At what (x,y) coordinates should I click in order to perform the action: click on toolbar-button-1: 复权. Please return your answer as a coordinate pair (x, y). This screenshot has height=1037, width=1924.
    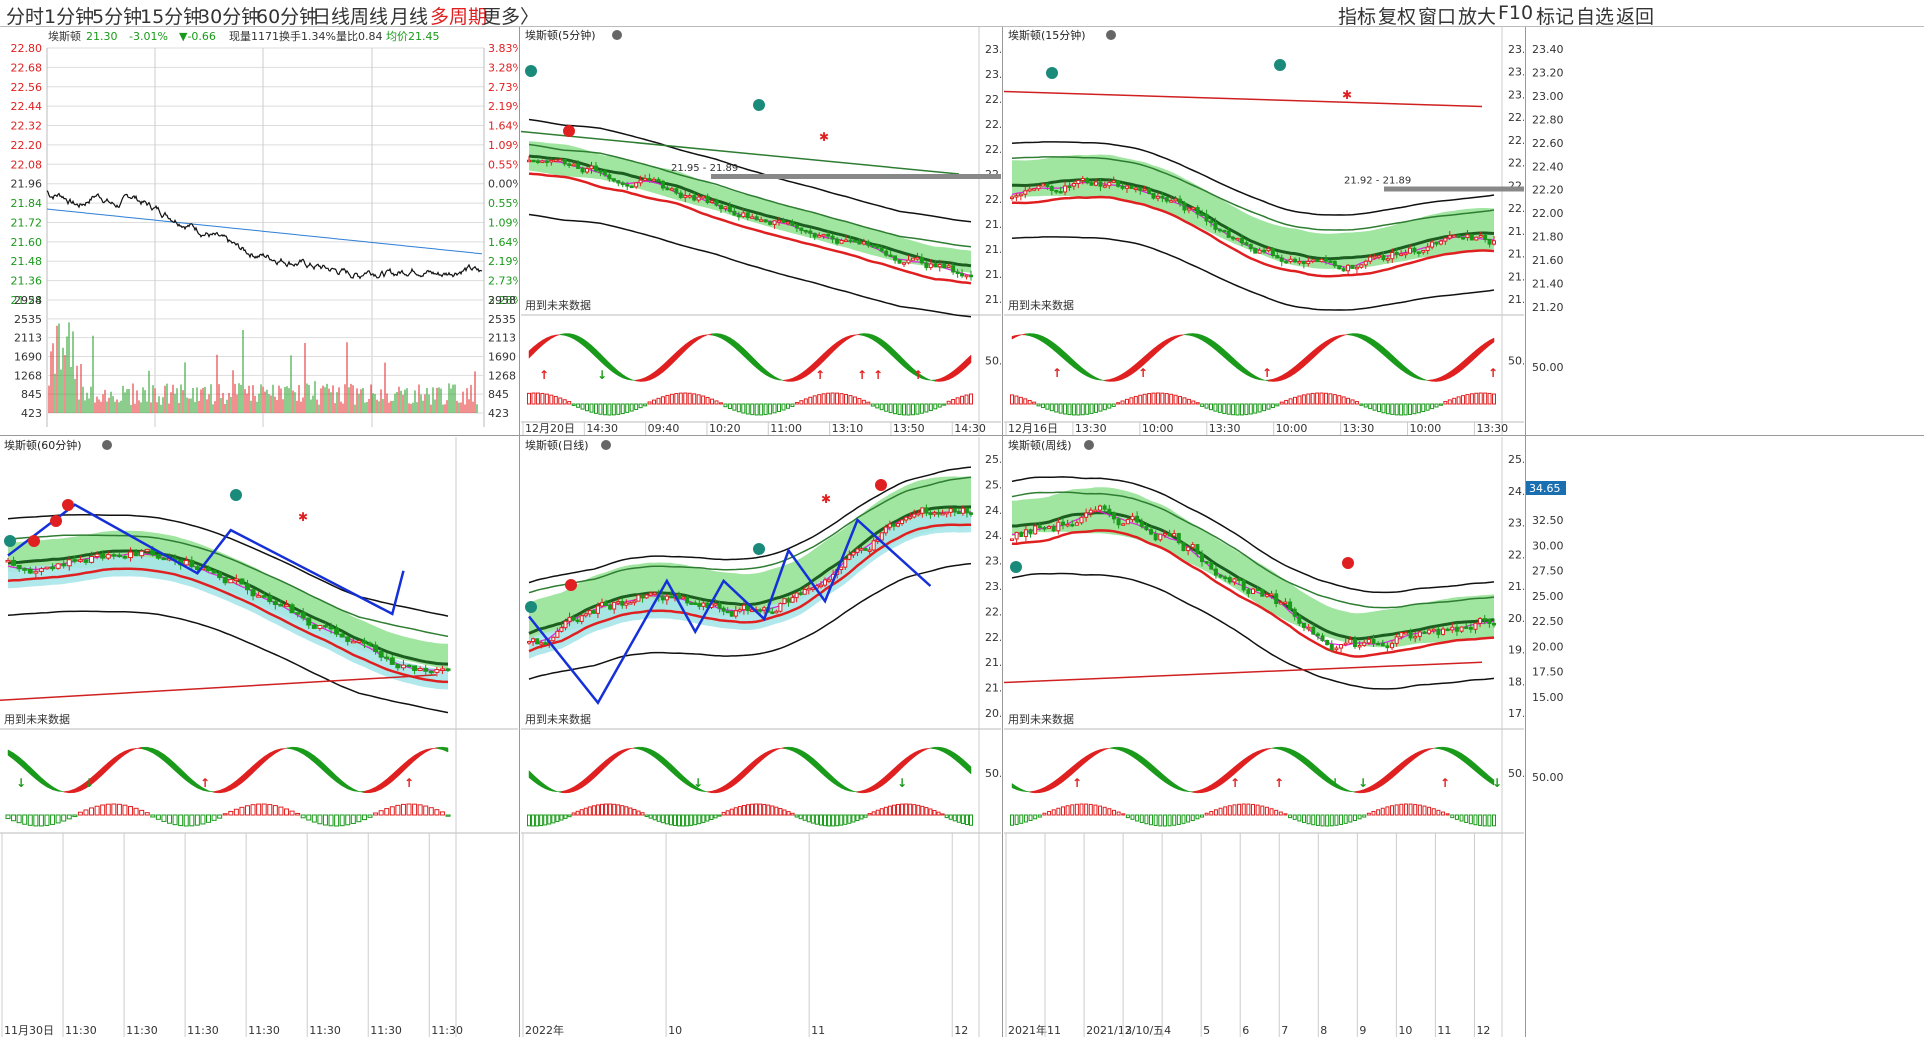
    Looking at the image, I should click on (1397, 17).